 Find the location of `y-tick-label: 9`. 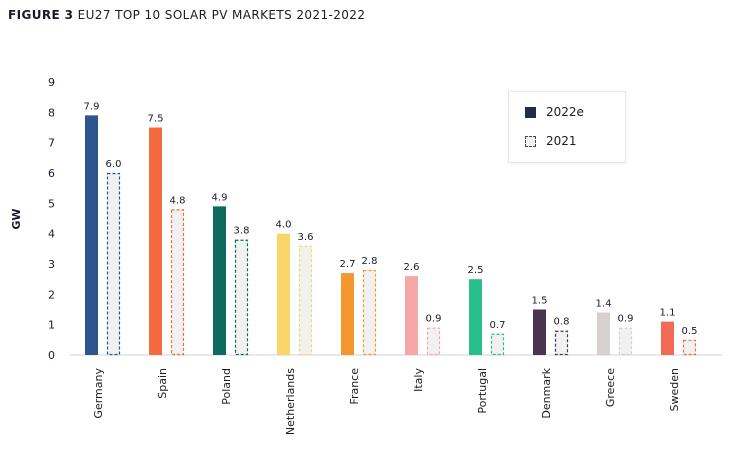

y-tick-label: 9 is located at coordinates (51, 82).